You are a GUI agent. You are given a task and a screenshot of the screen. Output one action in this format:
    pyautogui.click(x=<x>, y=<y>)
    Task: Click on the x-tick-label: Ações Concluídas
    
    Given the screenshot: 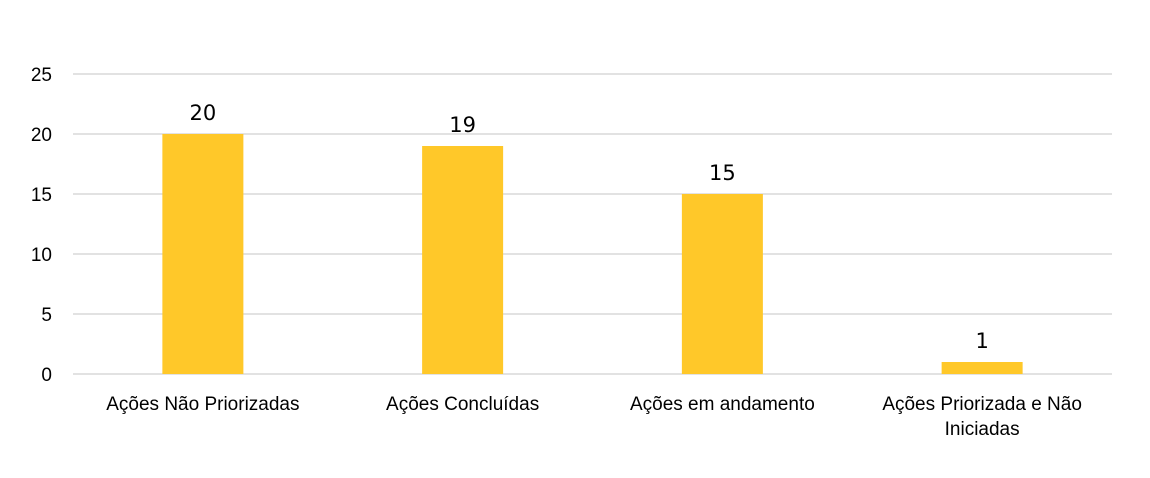 What is the action you would take?
    pyautogui.click(x=462, y=404)
    